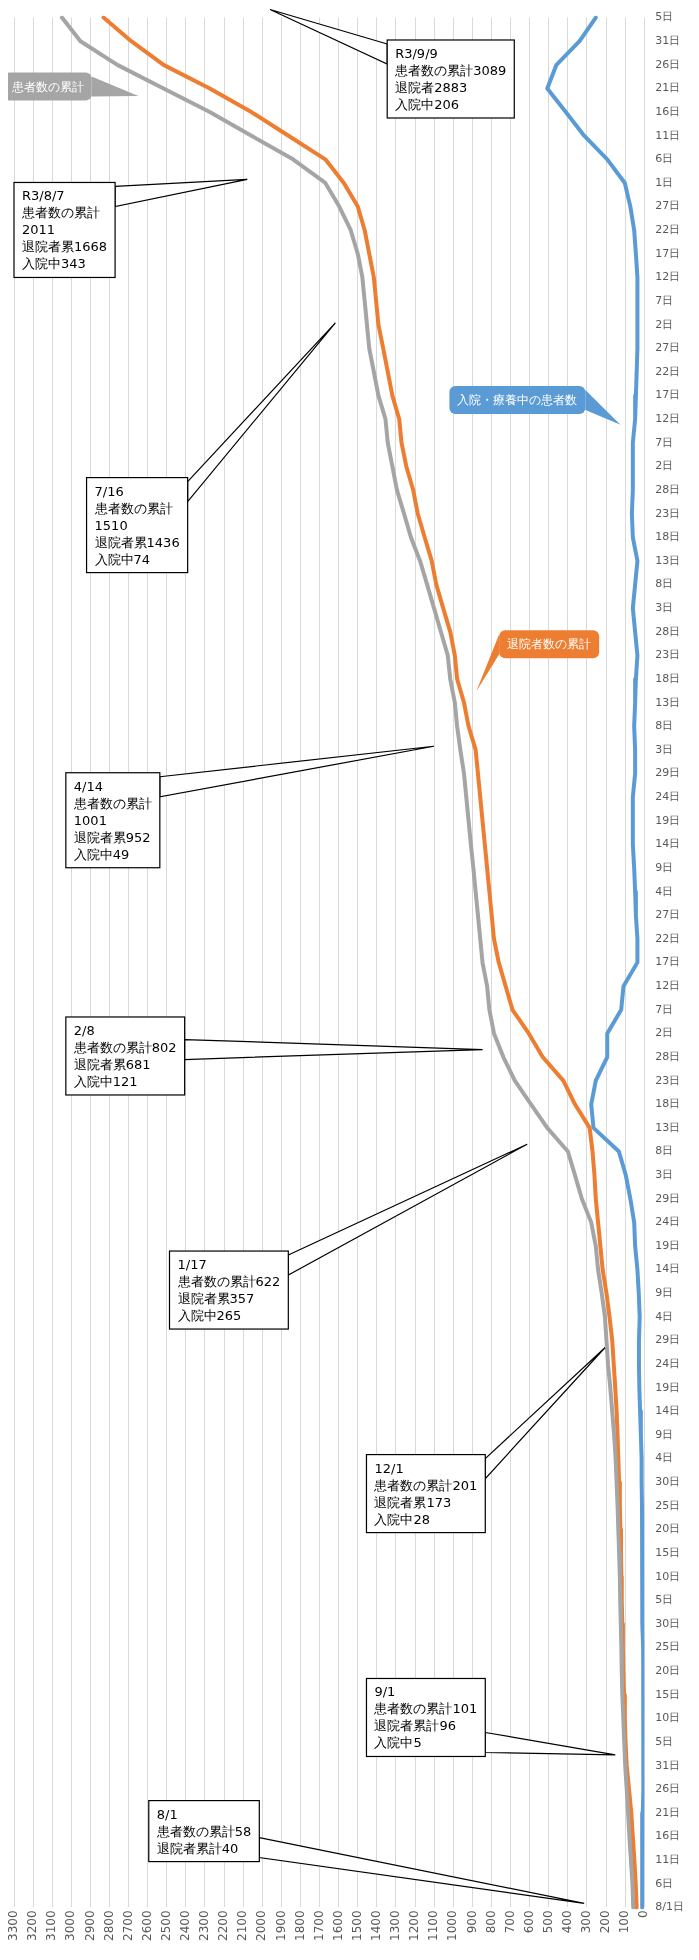  Describe the element at coordinates (535, 405) in the screenshot. I see `name-callout: 入院・療養中の患者数` at that location.